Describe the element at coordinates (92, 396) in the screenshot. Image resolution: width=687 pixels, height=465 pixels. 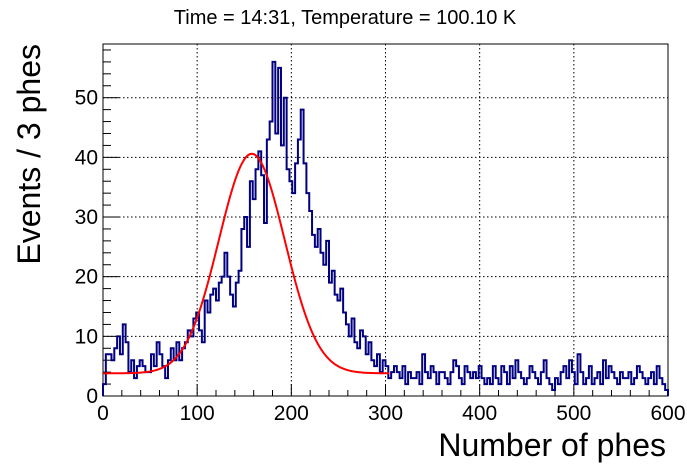
I see `y-tick-label: 0` at that location.